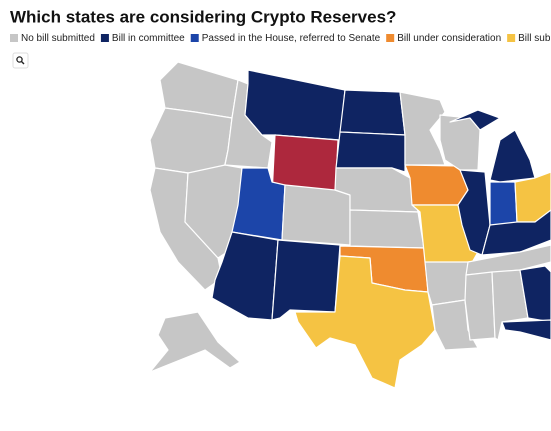  Describe the element at coordinates (148, 38) in the screenshot. I see `legend-label: Bill in committee` at that location.